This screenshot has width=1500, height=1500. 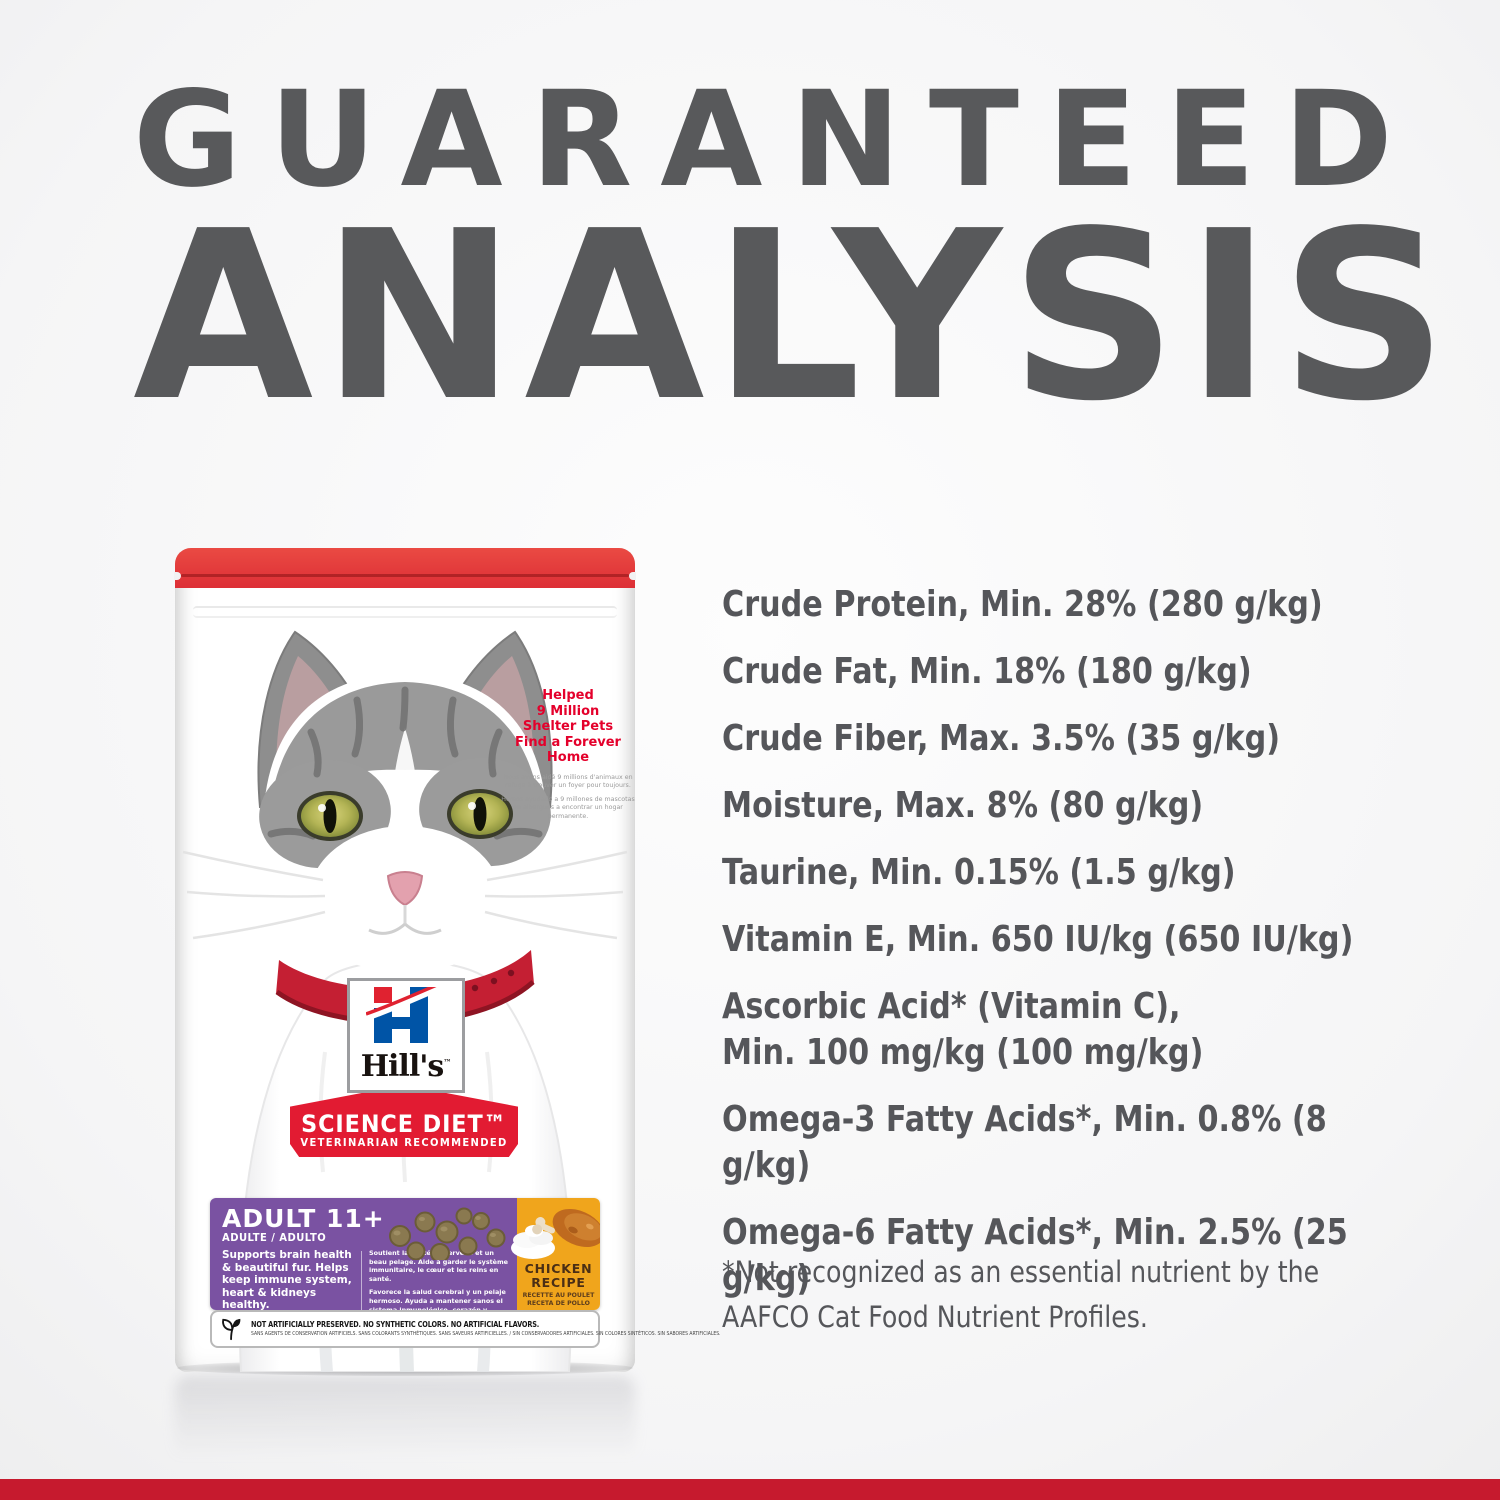 I want to click on list-item: Vitamin E, Min. 650 IU/kg (650 IU/kg), so click(x=1038, y=939).